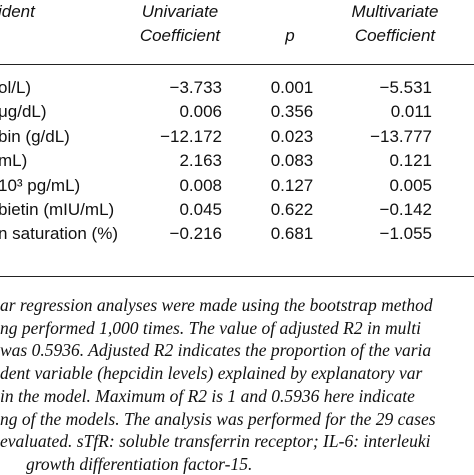  Describe the element at coordinates (139, 463) in the screenshot. I see `footnote-line: growth differentiation factor-15.` at that location.